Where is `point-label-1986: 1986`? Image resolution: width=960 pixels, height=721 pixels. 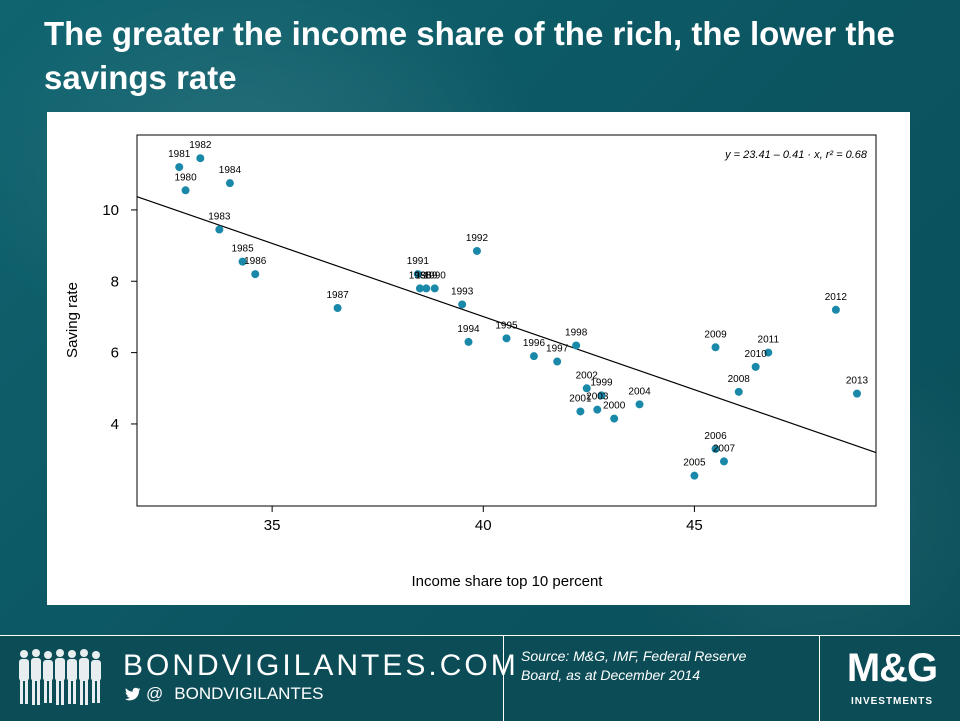
point-label-1986: 1986 is located at coordinates (255, 261).